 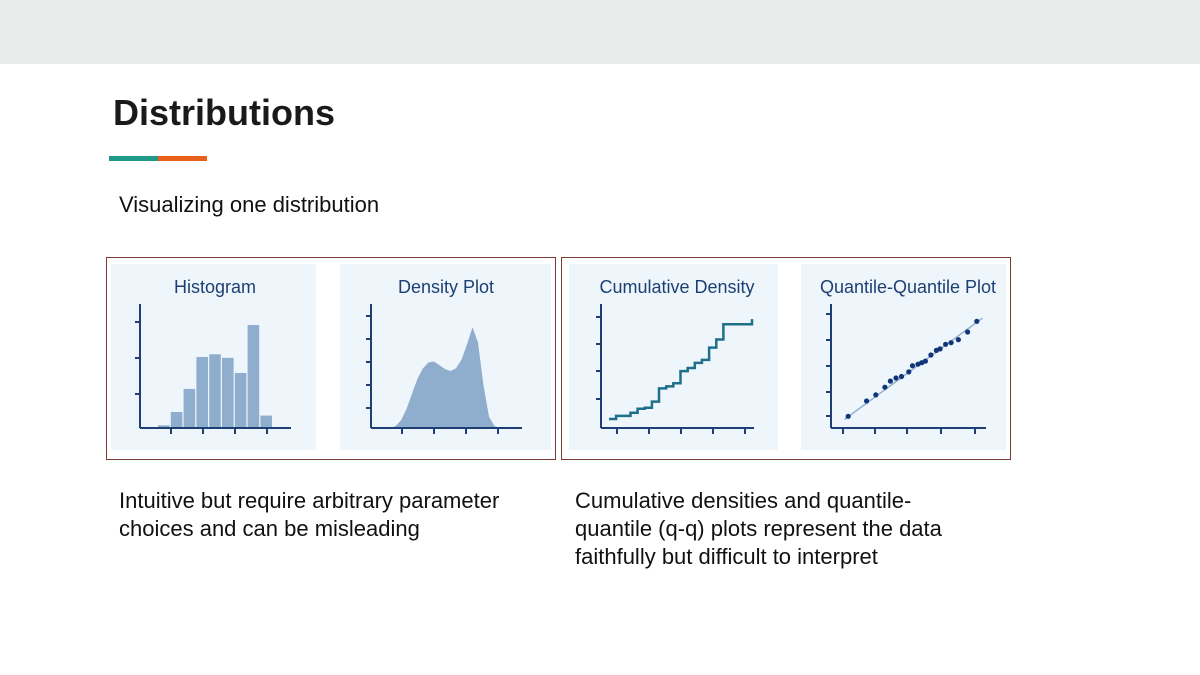 I want to click on cumulative-panel: Cumulative Density, so click(x=673, y=357).